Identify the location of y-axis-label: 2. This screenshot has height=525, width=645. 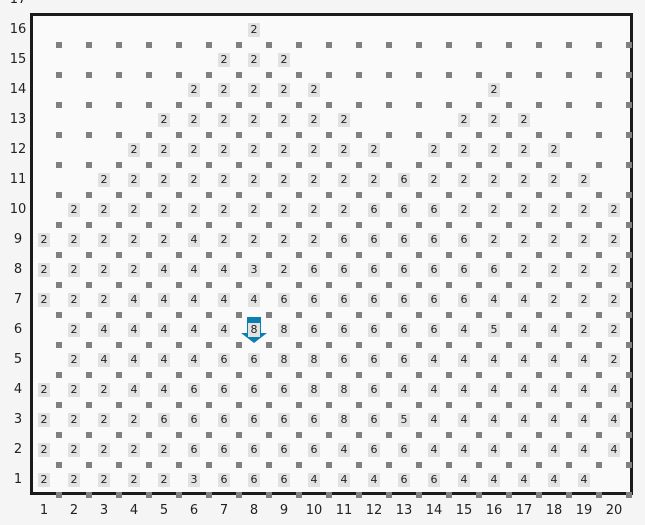
(18, 449).